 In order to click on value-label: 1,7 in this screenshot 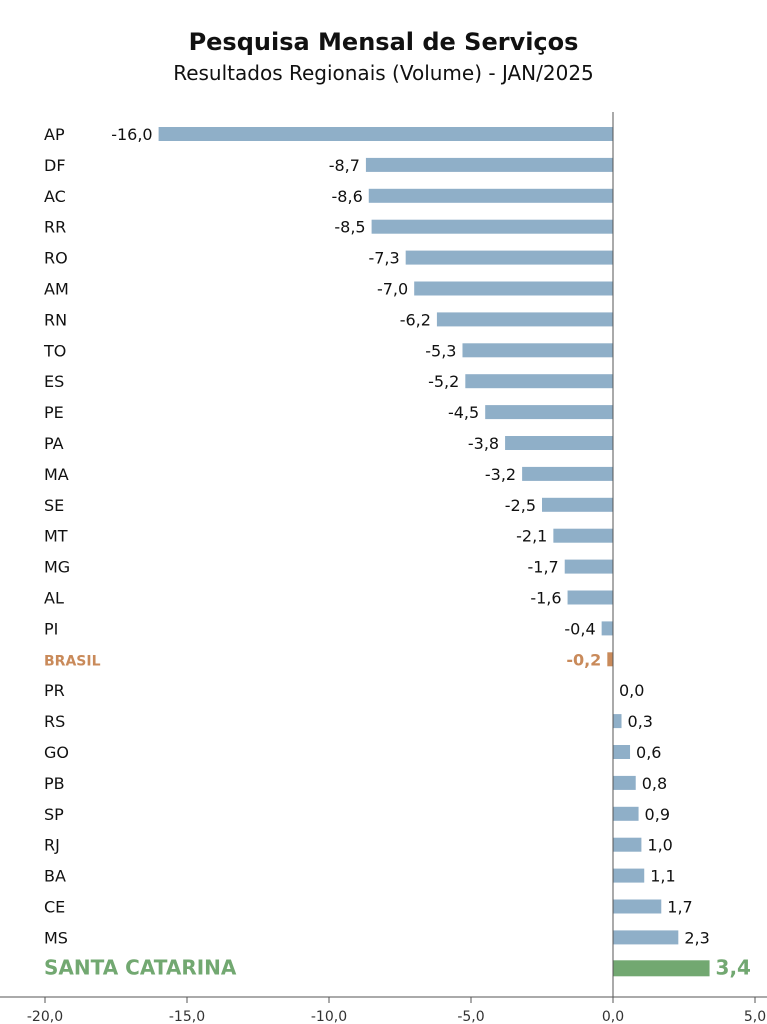, I will do `click(679, 907)`.